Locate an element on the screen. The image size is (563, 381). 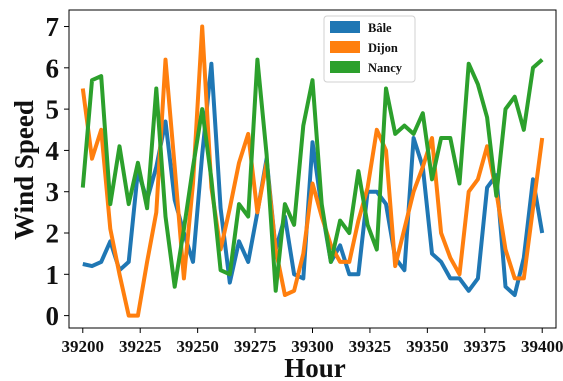
x-tick-label: 39300 is located at coordinates (312, 346).